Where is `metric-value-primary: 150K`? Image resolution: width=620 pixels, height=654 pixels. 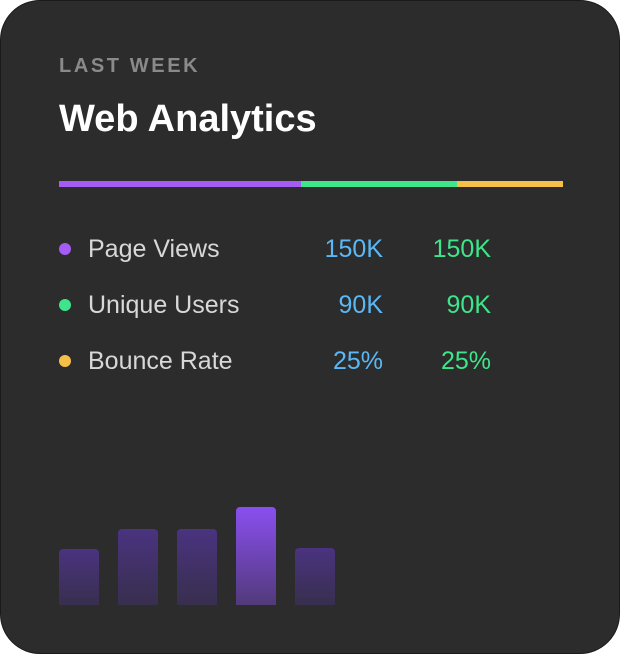
metric-value-primary: 150K is located at coordinates (353, 249).